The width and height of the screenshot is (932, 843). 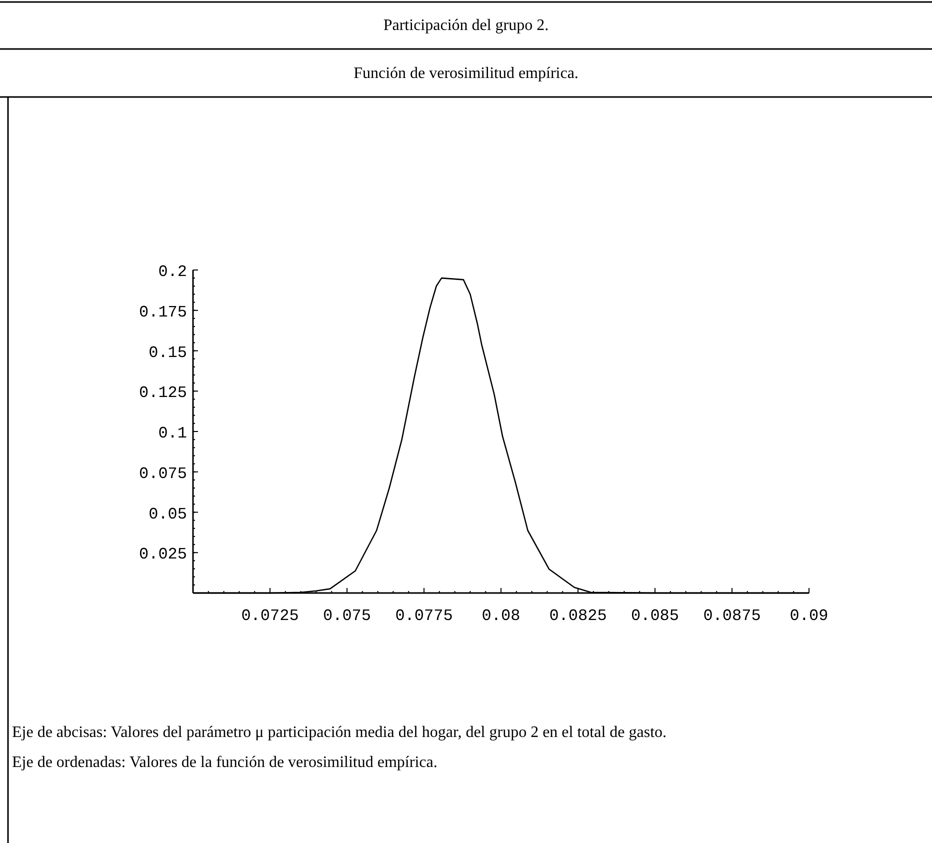 I want to click on x-tick-label: 0.0725, so click(x=270, y=616).